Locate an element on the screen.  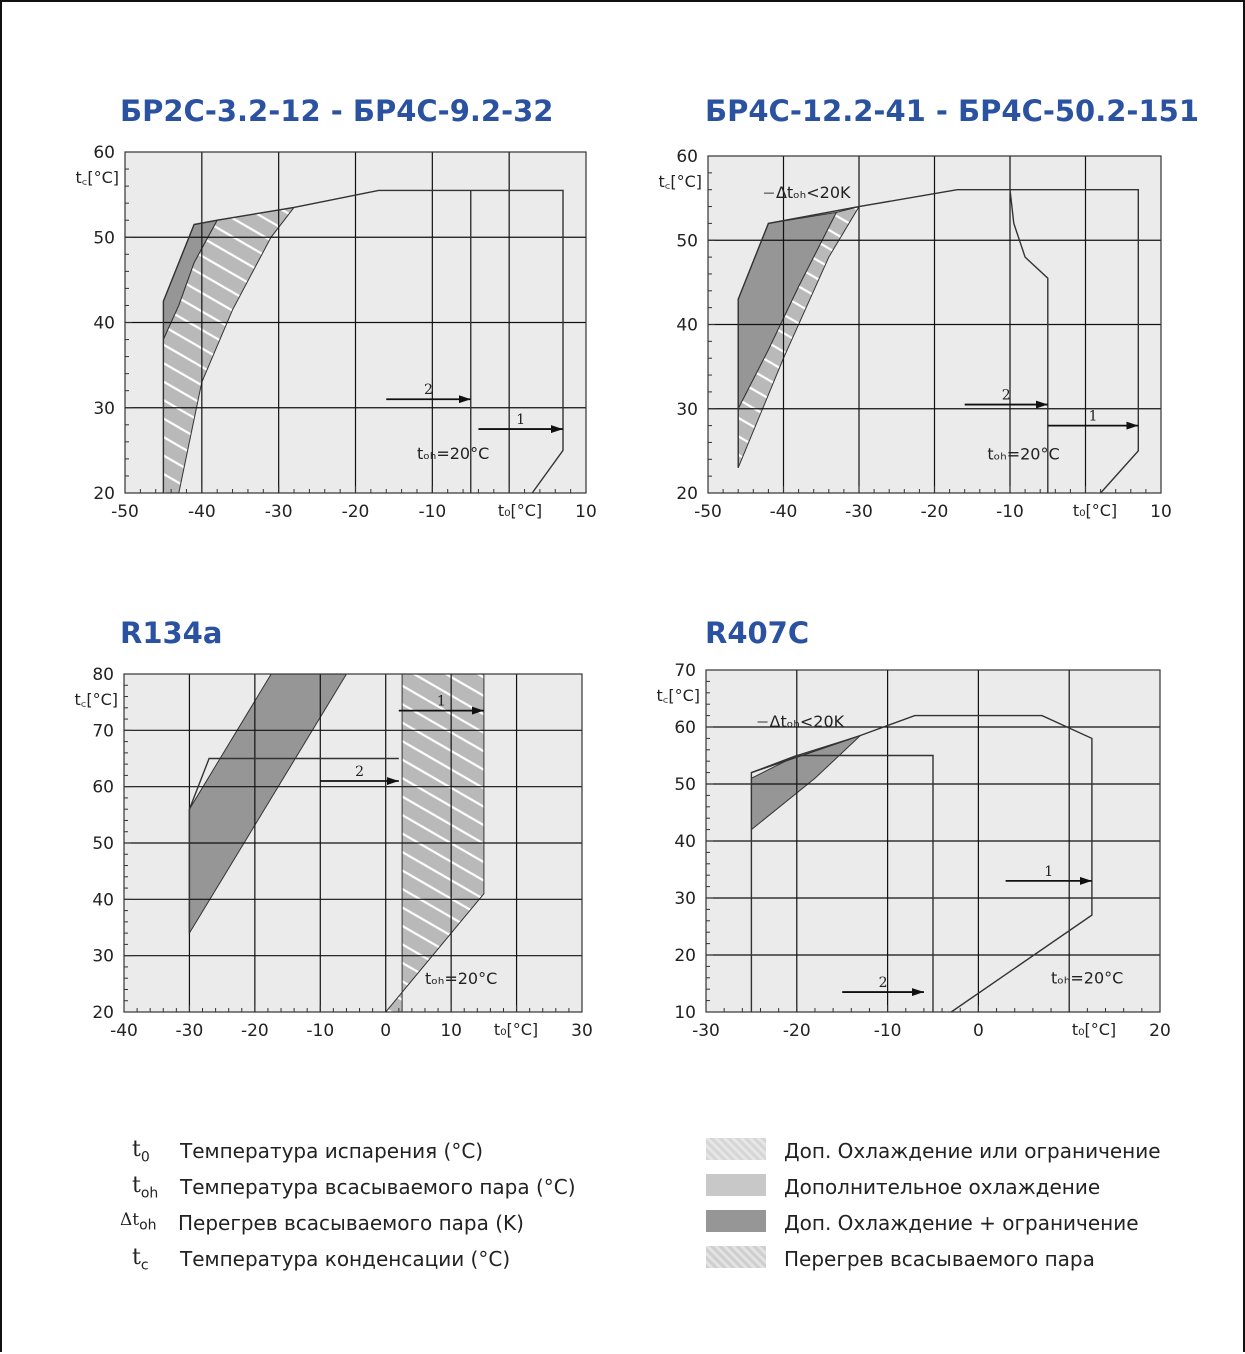
y-tick-label-4: 20 is located at coordinates (685, 956).